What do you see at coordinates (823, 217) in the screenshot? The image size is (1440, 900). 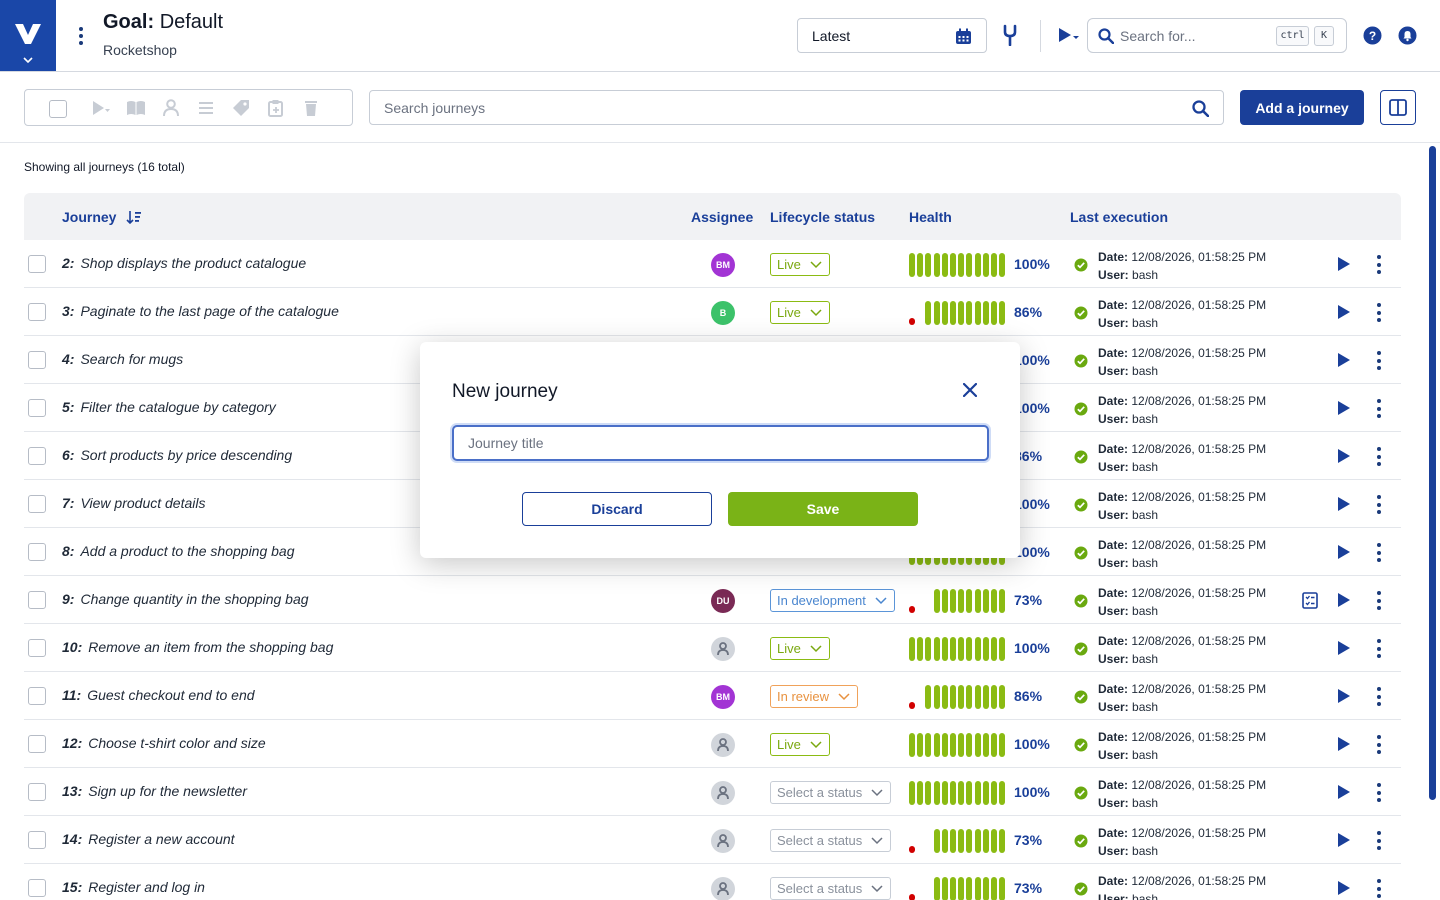 I see `column-lifecycle-status: Lifecycle status` at bounding box center [823, 217].